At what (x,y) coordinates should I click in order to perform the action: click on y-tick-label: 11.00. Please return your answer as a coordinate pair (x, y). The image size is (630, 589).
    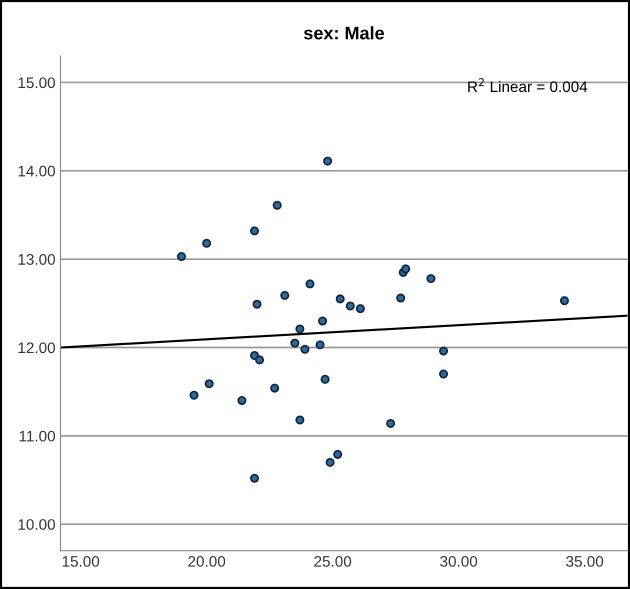
    Looking at the image, I should click on (38, 436).